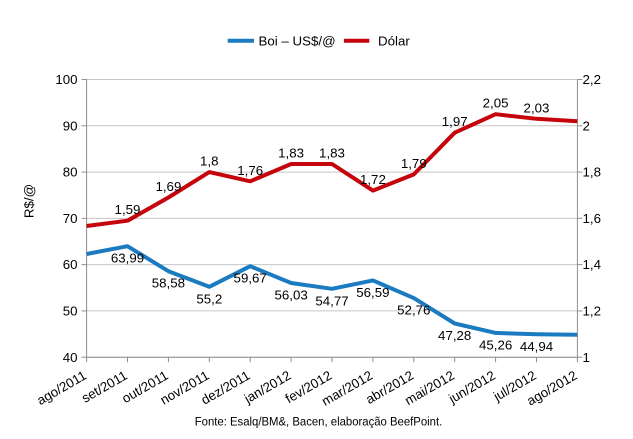 The width and height of the screenshot is (633, 439). Describe the element at coordinates (592, 79) in the screenshot. I see `svg-text: 2,2` at that location.